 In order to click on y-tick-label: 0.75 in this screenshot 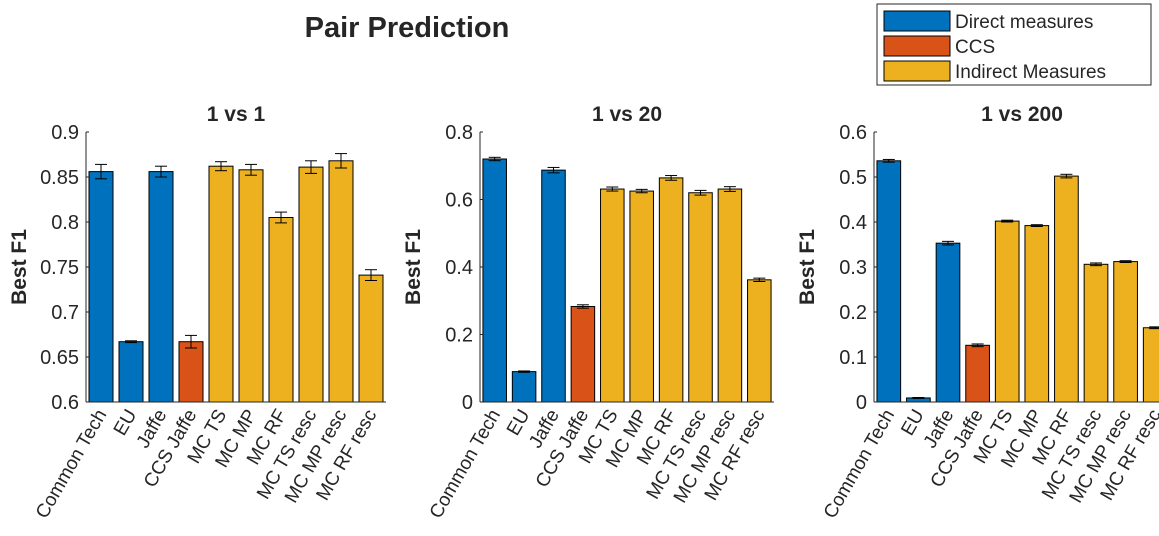, I will do `click(59, 268)`.